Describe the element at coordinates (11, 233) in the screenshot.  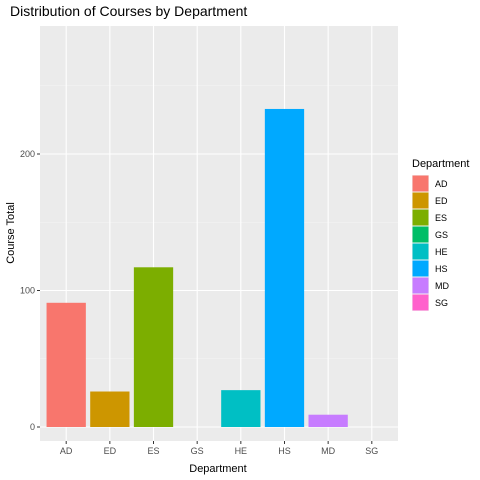
I see `y-axis-title: Course Total` at that location.